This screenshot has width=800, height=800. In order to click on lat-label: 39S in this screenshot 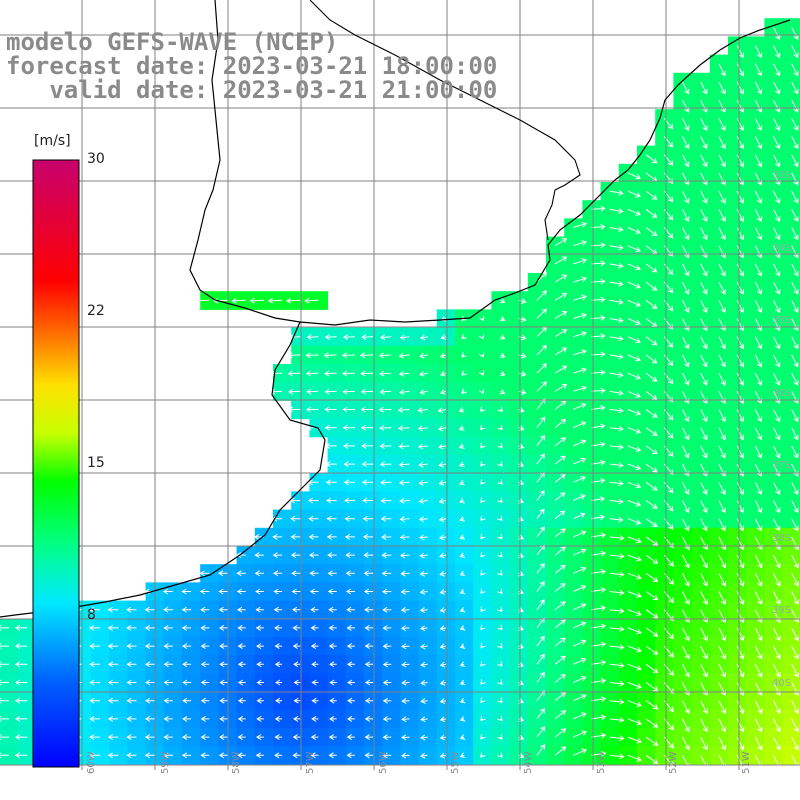, I will do `click(782, 610)`.